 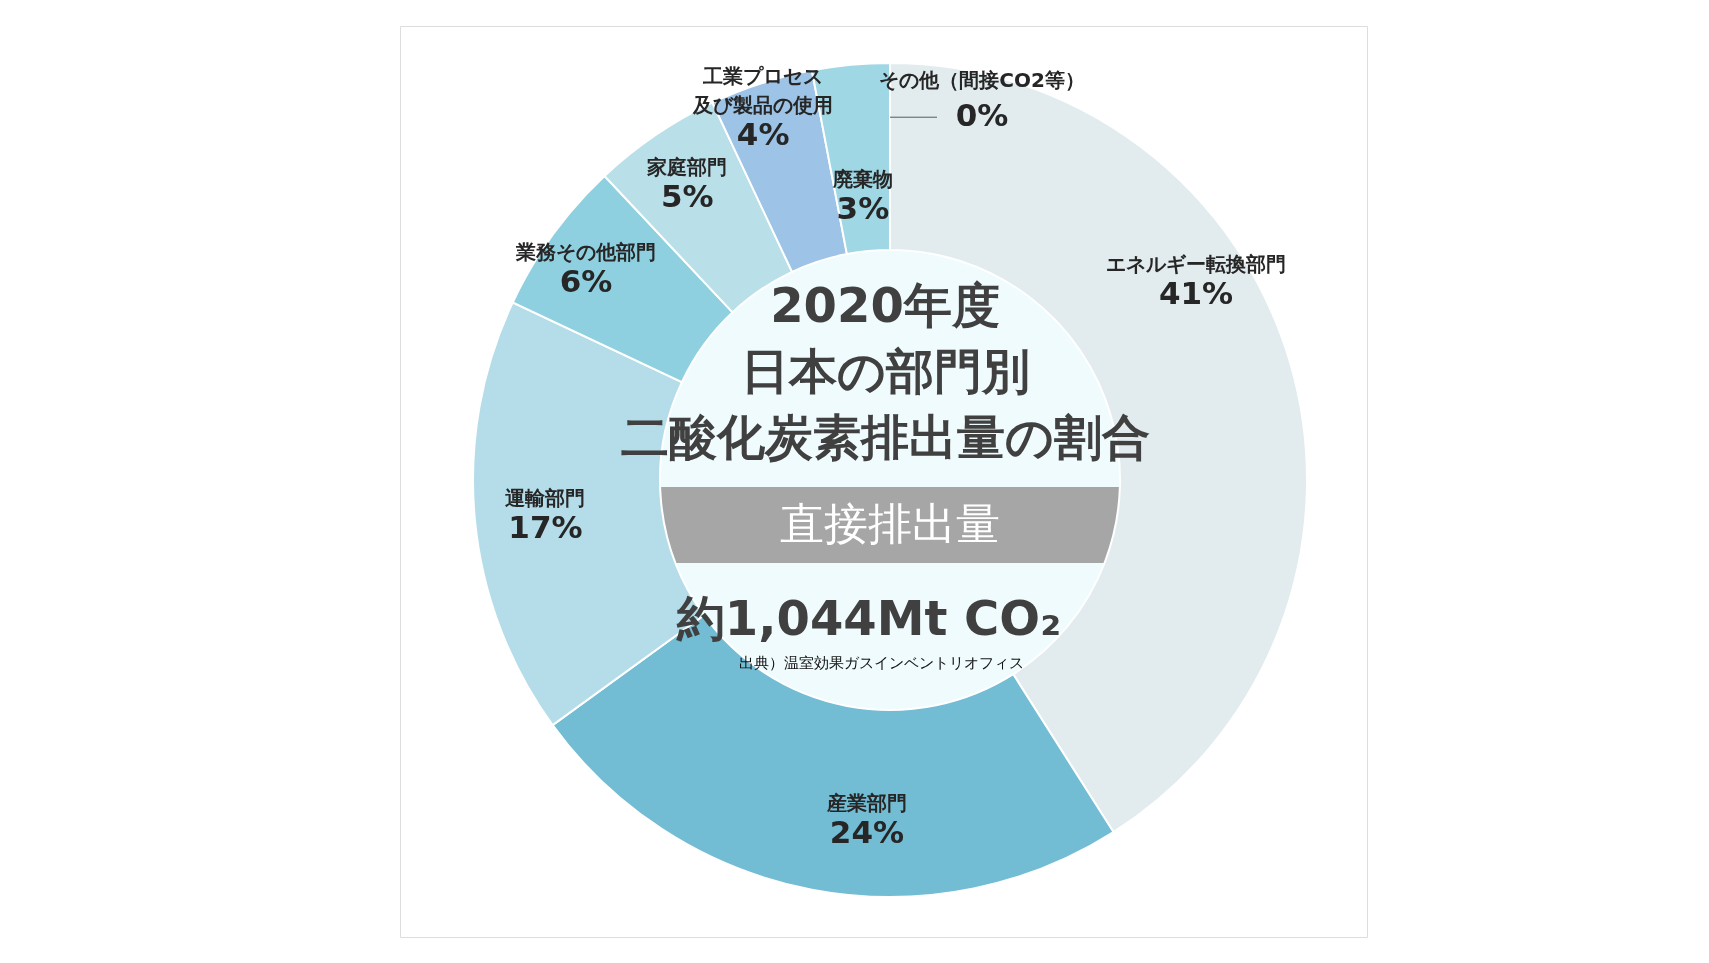 I want to click on slice-label: エネルギー転換部門, so click(x=1196, y=263).